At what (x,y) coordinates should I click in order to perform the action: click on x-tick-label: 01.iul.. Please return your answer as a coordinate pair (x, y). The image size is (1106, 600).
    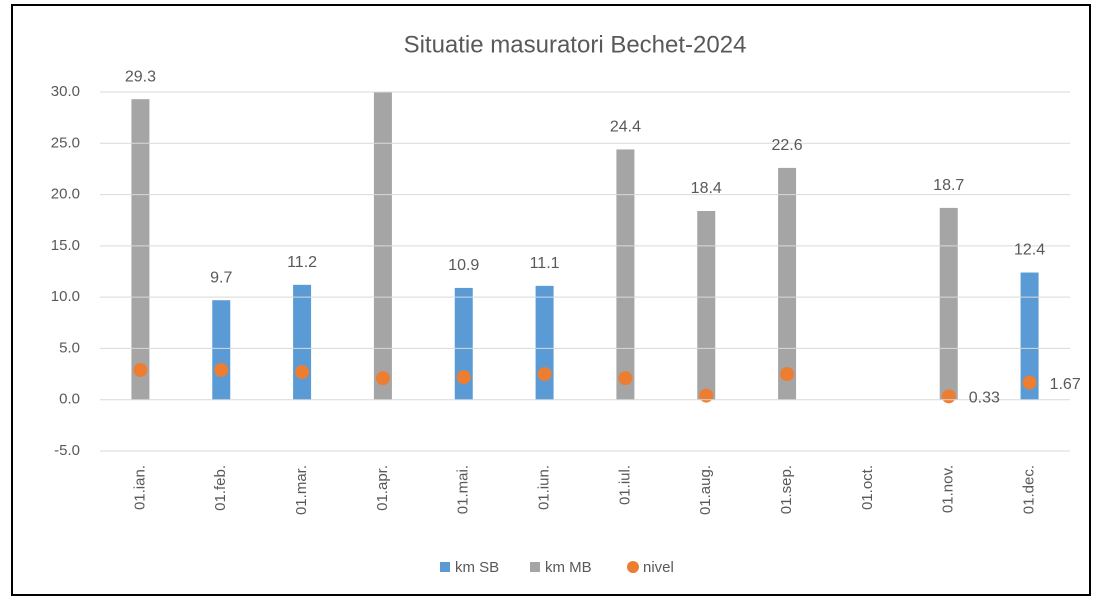
    Looking at the image, I should click on (624, 485).